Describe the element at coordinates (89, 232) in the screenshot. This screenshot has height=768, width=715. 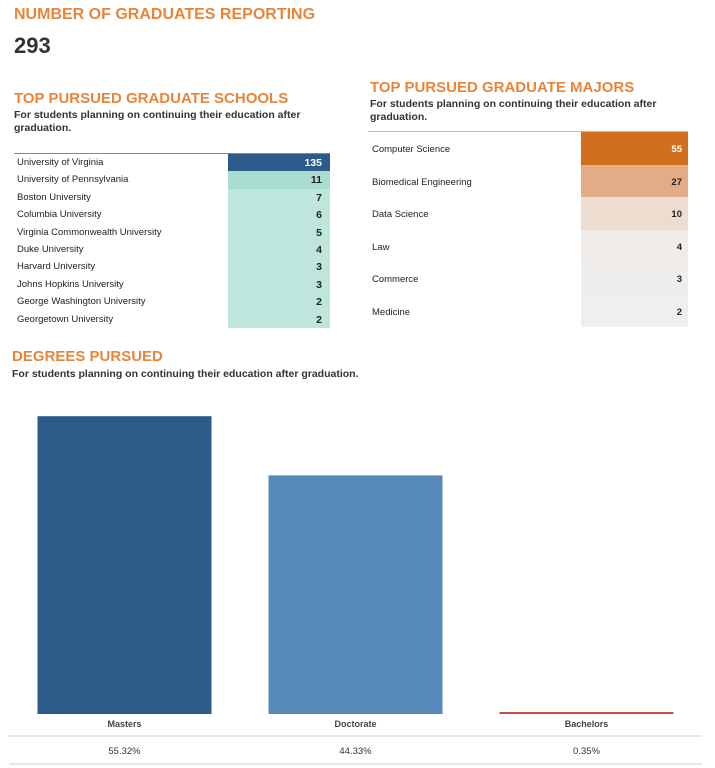
I see `school-name: Virginia Commonwealth University` at that location.